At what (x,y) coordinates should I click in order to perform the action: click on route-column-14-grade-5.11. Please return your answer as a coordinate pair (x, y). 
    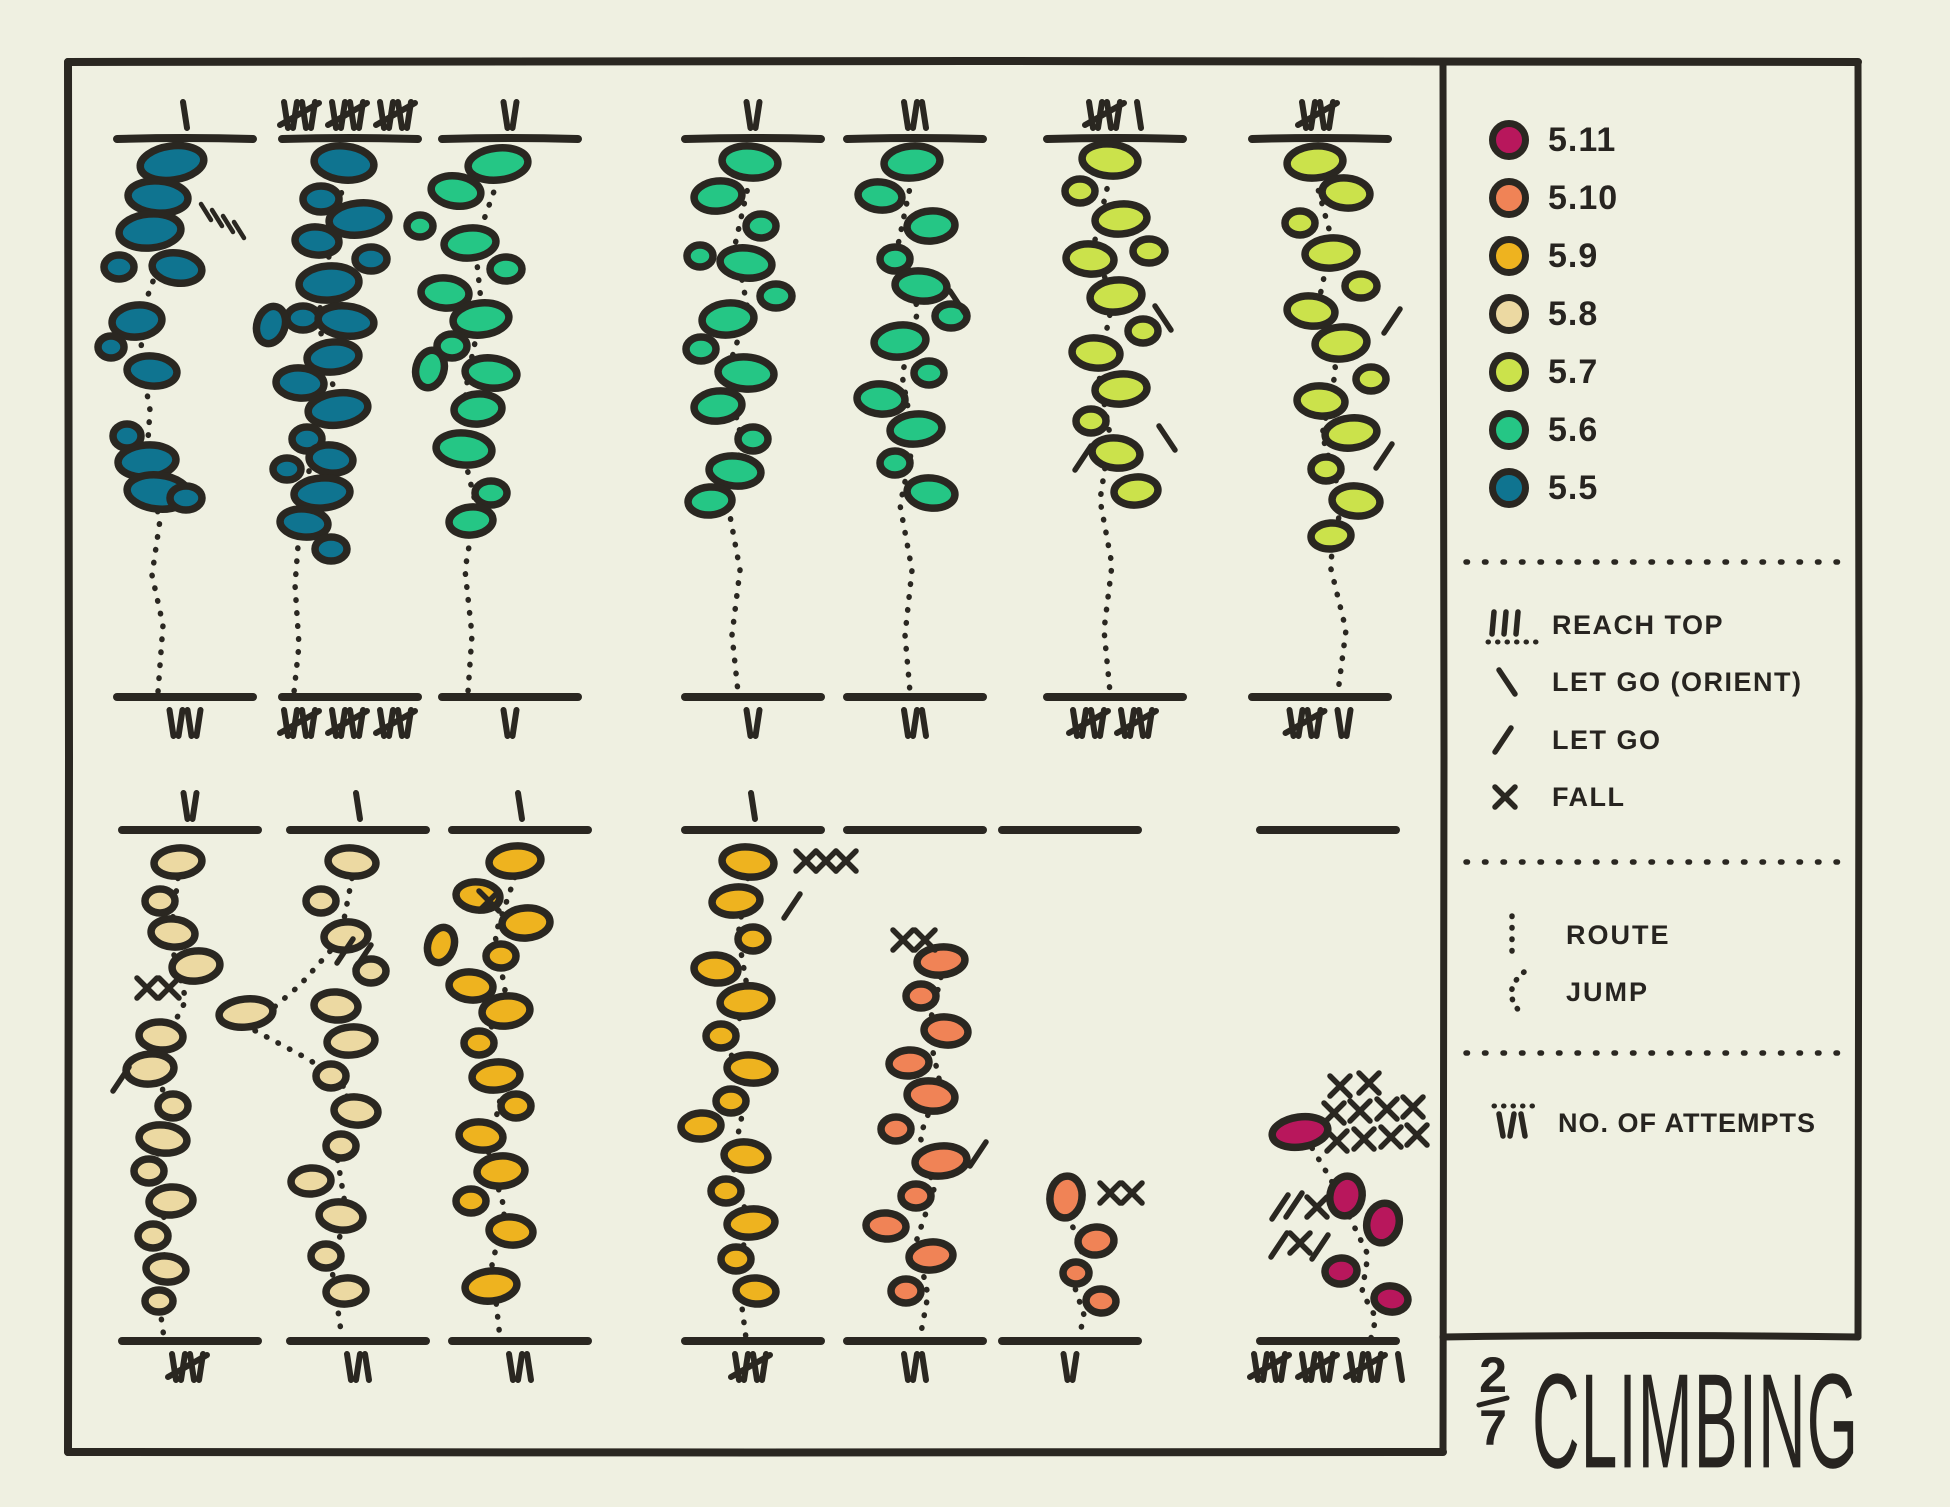
    Looking at the image, I should click on (1338, 1104).